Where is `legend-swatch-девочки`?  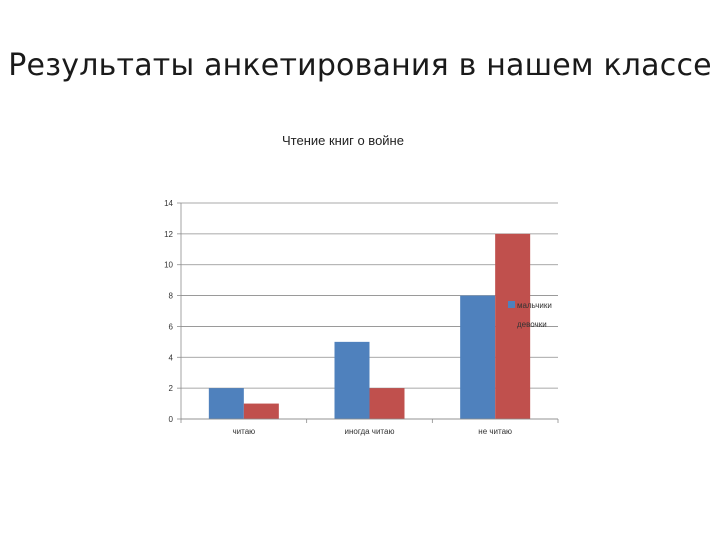 legend-swatch-девочки is located at coordinates (511, 323).